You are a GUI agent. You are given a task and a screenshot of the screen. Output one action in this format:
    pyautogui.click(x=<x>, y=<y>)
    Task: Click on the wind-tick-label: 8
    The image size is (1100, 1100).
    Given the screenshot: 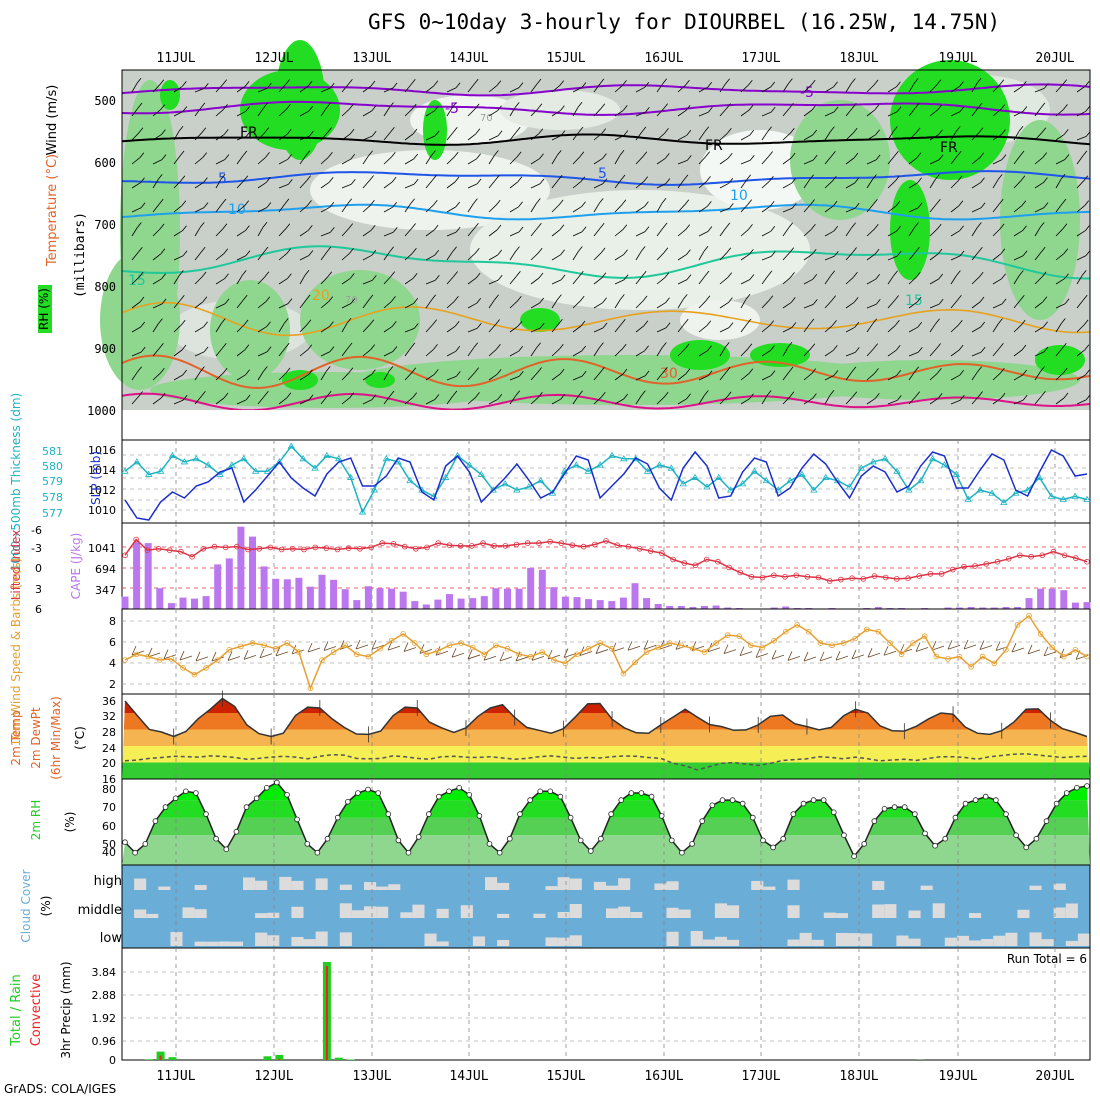 What is the action you would take?
    pyautogui.click(x=112, y=621)
    